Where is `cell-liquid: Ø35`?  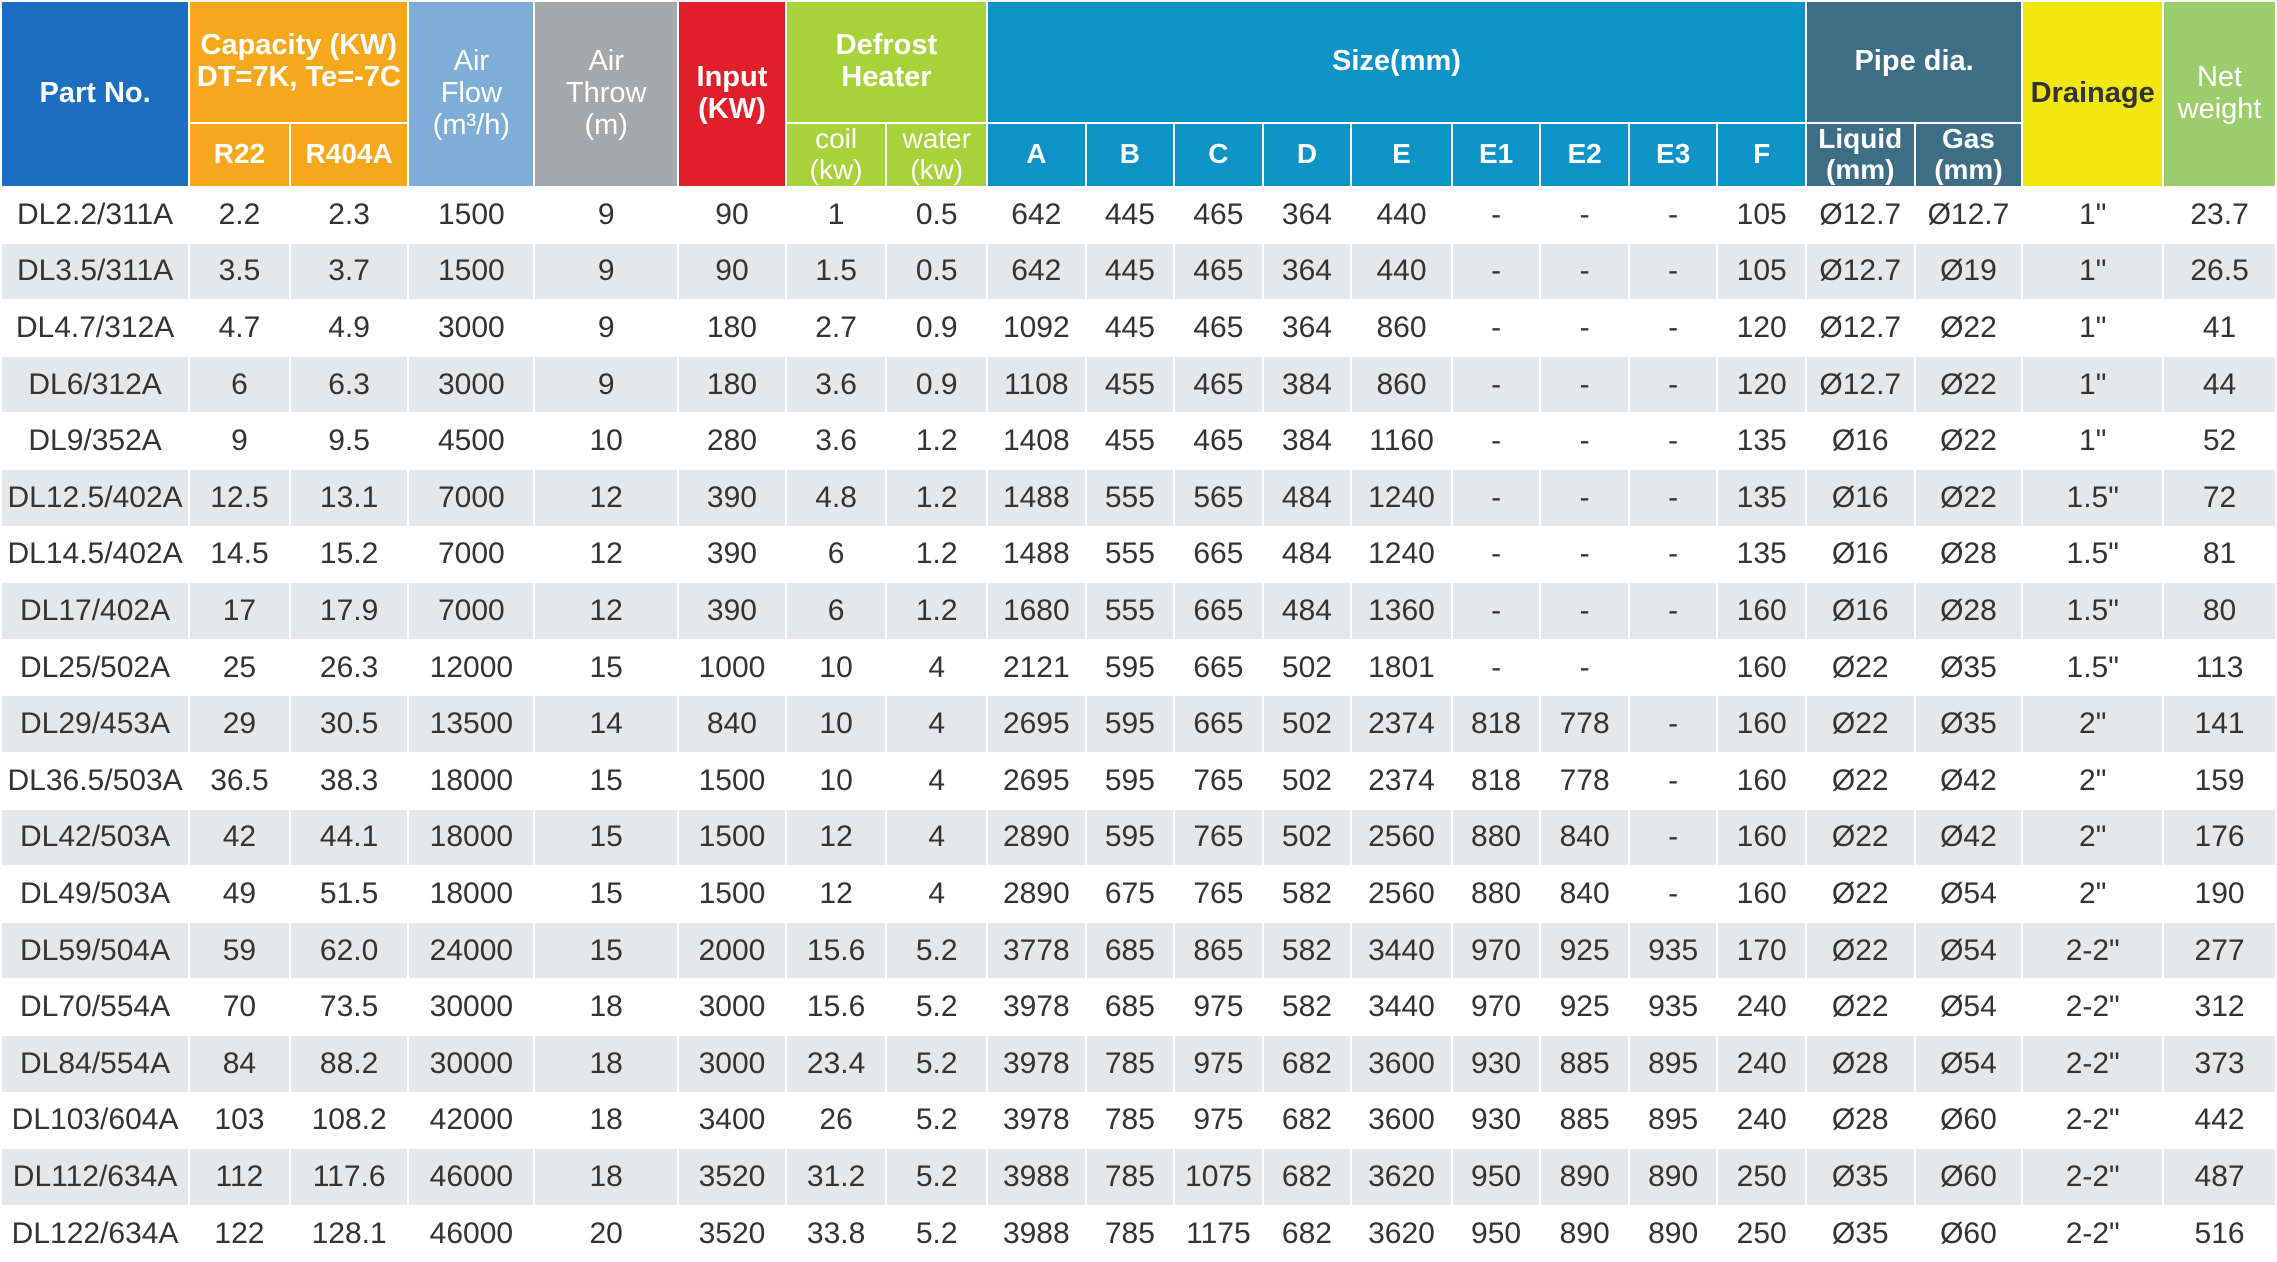 cell-liquid: Ø35 is located at coordinates (1860, 1177).